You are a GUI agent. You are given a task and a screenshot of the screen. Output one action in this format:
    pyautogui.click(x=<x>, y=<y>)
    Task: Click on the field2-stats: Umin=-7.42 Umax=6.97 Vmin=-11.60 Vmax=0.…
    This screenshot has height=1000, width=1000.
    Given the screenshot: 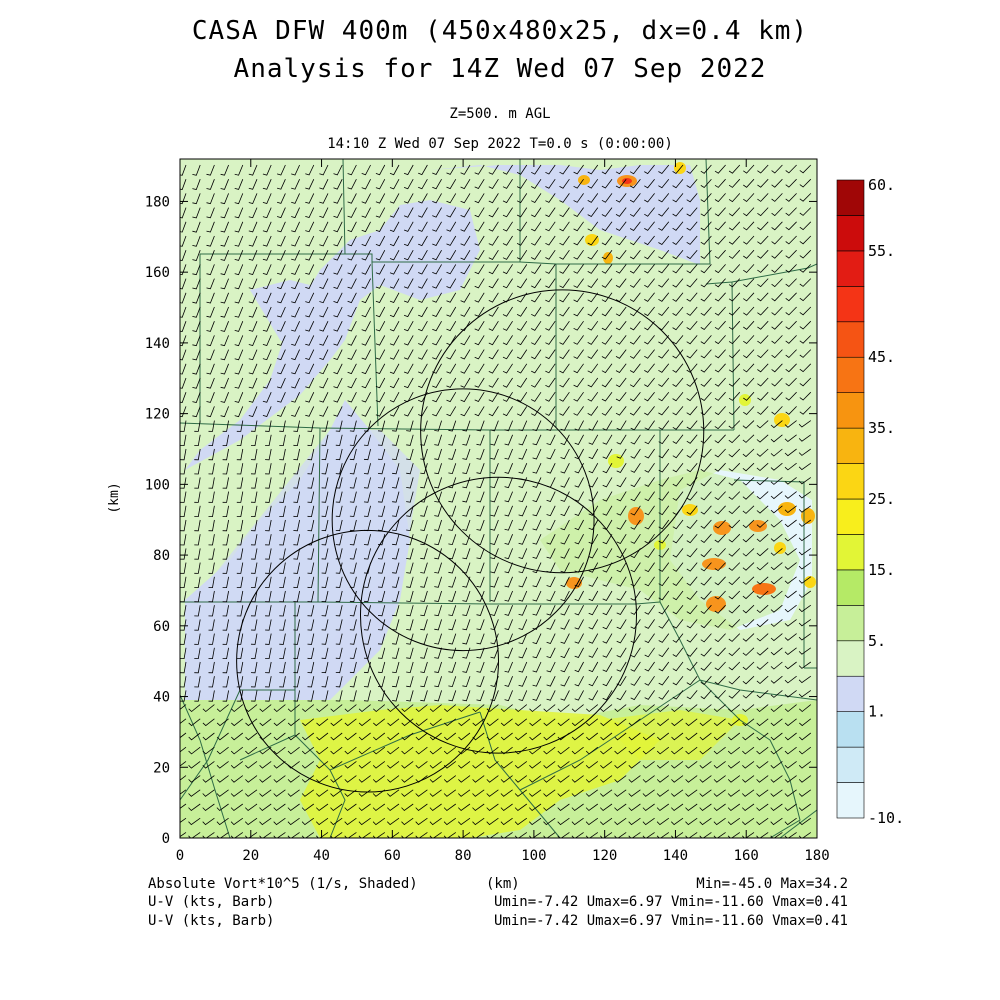 What is the action you would take?
    pyautogui.click(x=670, y=902)
    